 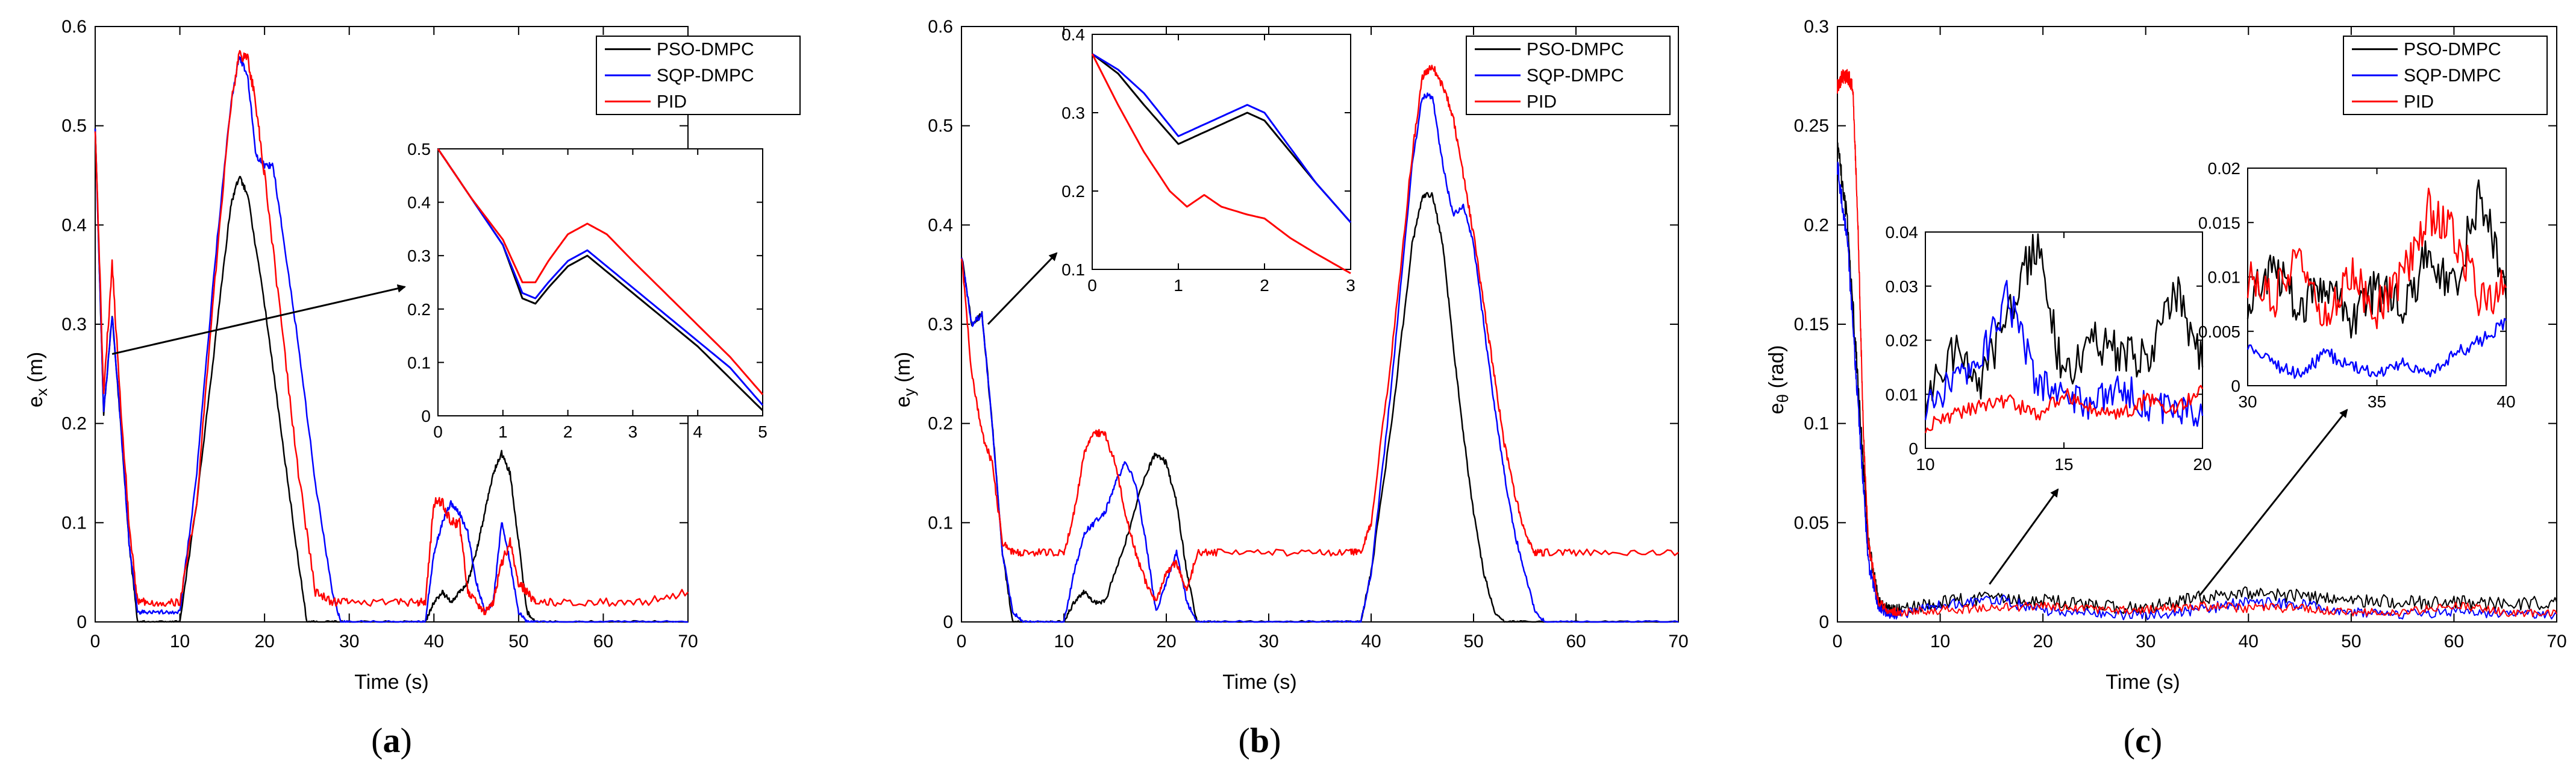 I want to click on x-tick-label-b-4: 40, so click(x=1371, y=642).